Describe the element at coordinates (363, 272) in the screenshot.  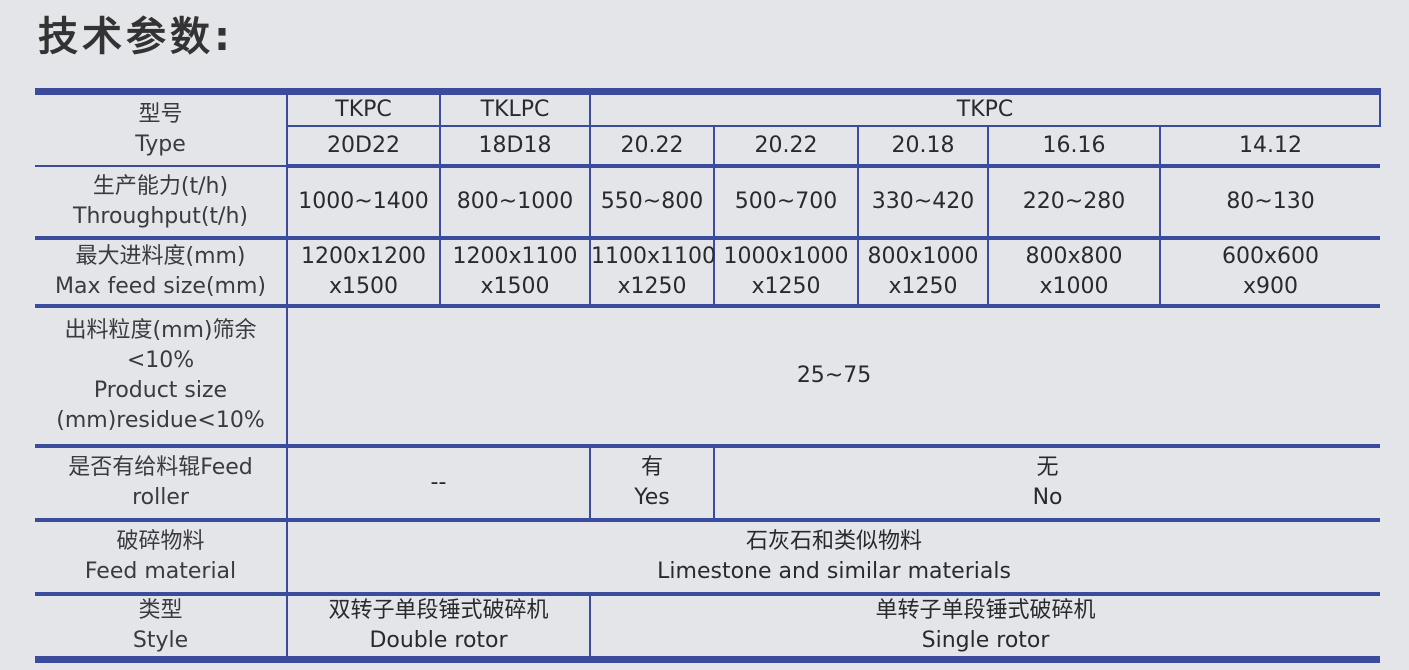
I see `max-feed-cell: 1200x1200 x1500` at that location.